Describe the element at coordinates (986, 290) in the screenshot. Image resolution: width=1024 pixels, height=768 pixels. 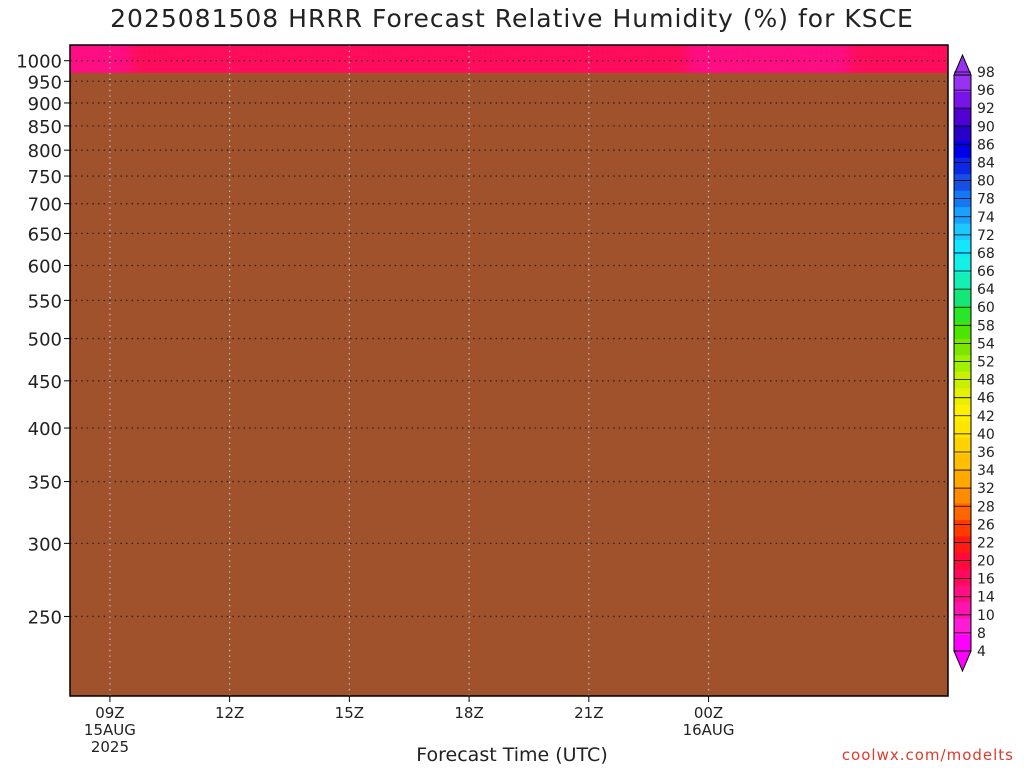
I see `colorbar-label: 64` at that location.